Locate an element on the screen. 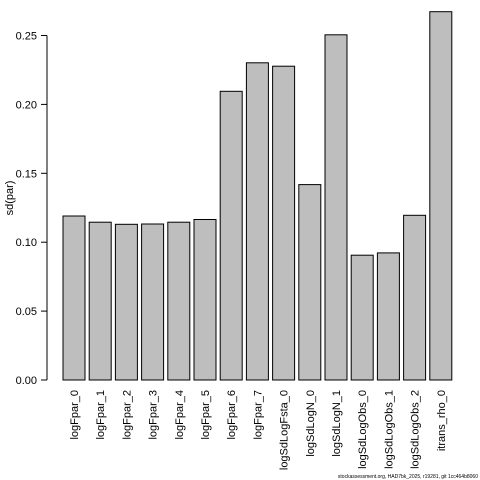 This screenshot has height=480, width=480. x-tick-label: logSdLogObs_0 is located at coordinates (363, 429).